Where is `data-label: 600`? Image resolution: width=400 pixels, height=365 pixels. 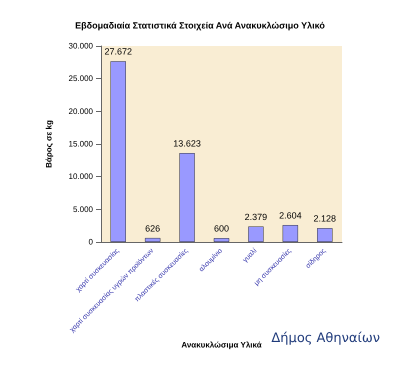 data-label: 600 is located at coordinates (222, 229).